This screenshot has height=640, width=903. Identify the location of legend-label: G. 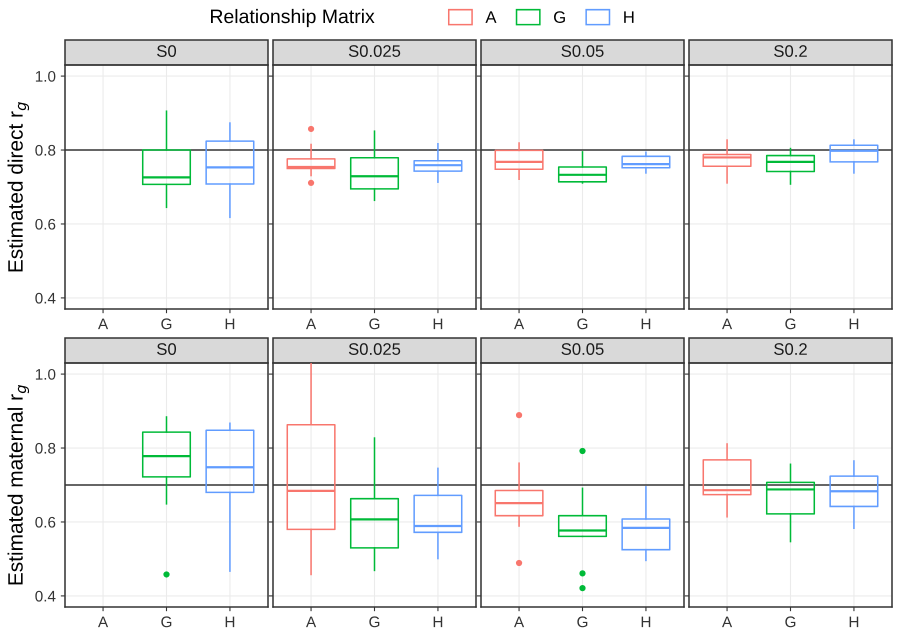
(559, 17).